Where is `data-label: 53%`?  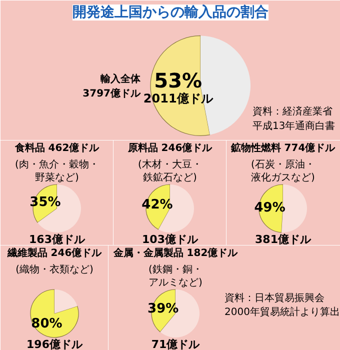
data-label: 53% is located at coordinates (178, 80).